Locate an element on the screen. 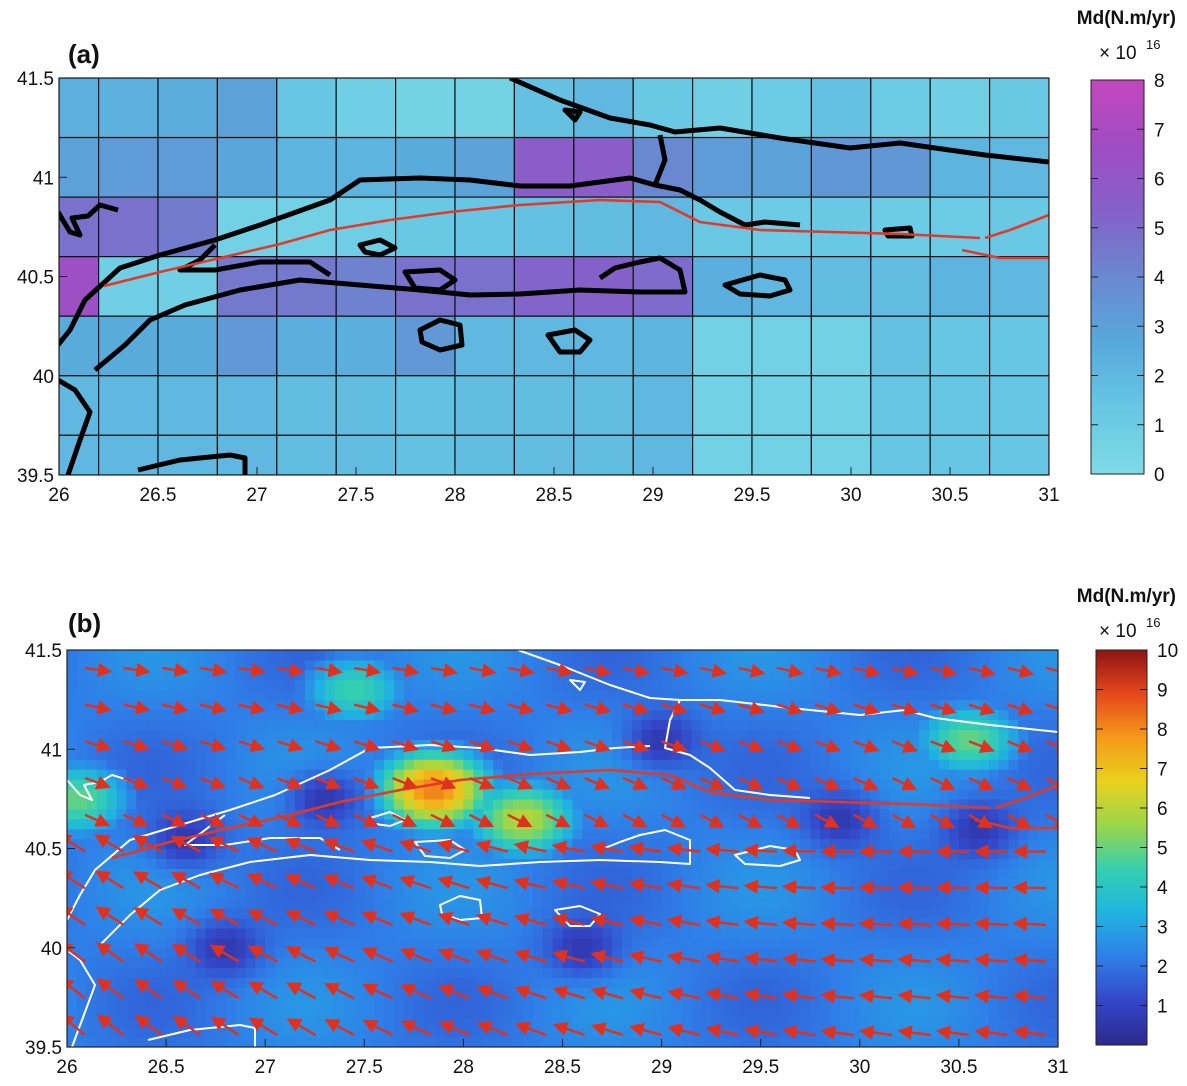 This screenshot has height=1086, width=1187. panel-b-label: (b) is located at coordinates (84, 623).